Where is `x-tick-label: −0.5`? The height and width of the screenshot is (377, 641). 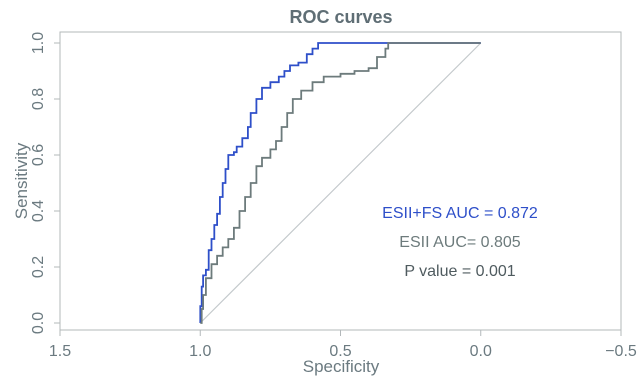
x-tick-label: −0.5 is located at coordinates (621, 351).